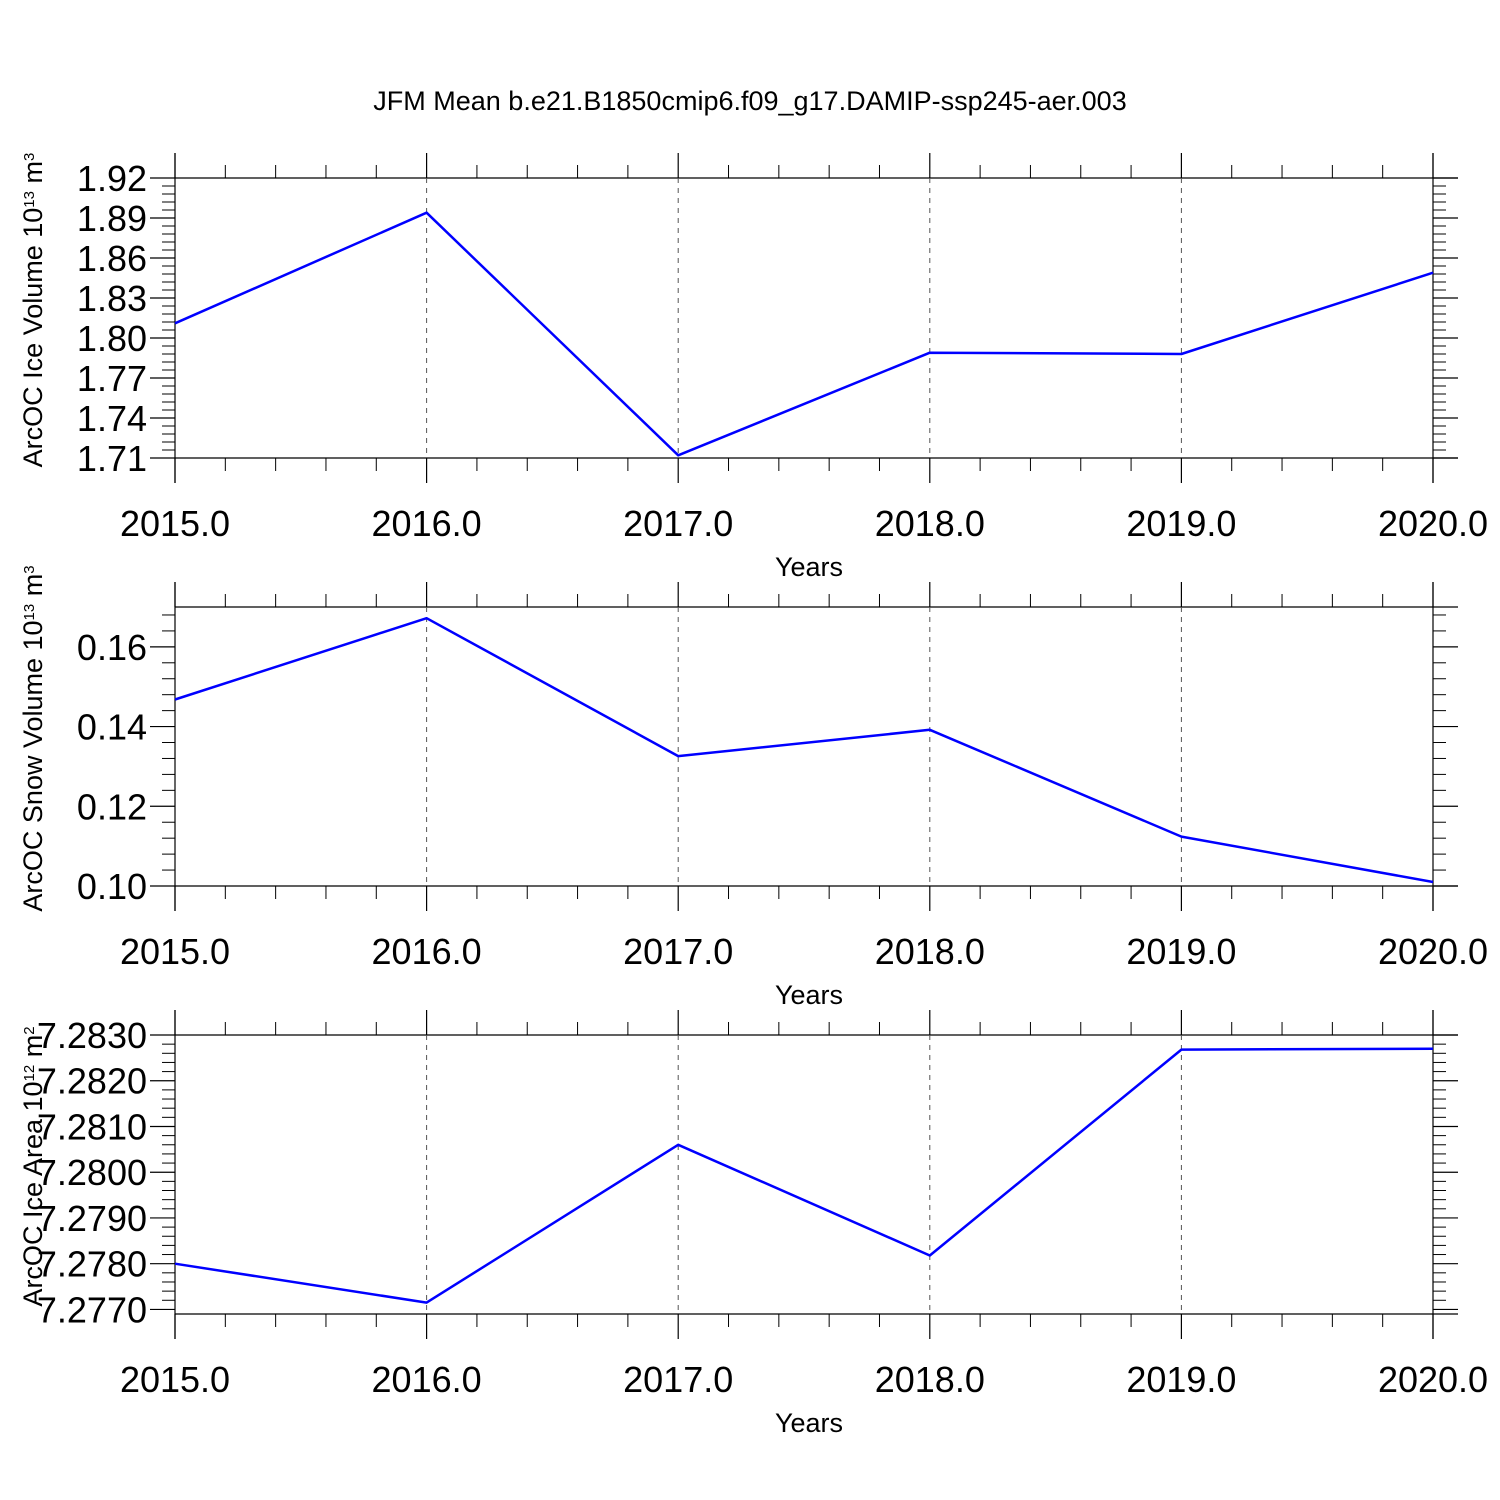  Describe the element at coordinates (112, 298) in the screenshot. I see `y-tick-label: 1.83` at that location.